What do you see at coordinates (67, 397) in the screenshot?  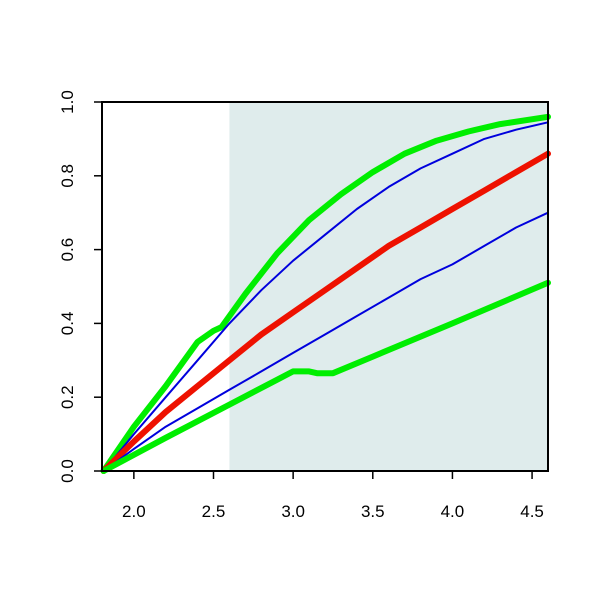 I see `y-tick-label: 0.2` at bounding box center [67, 397].